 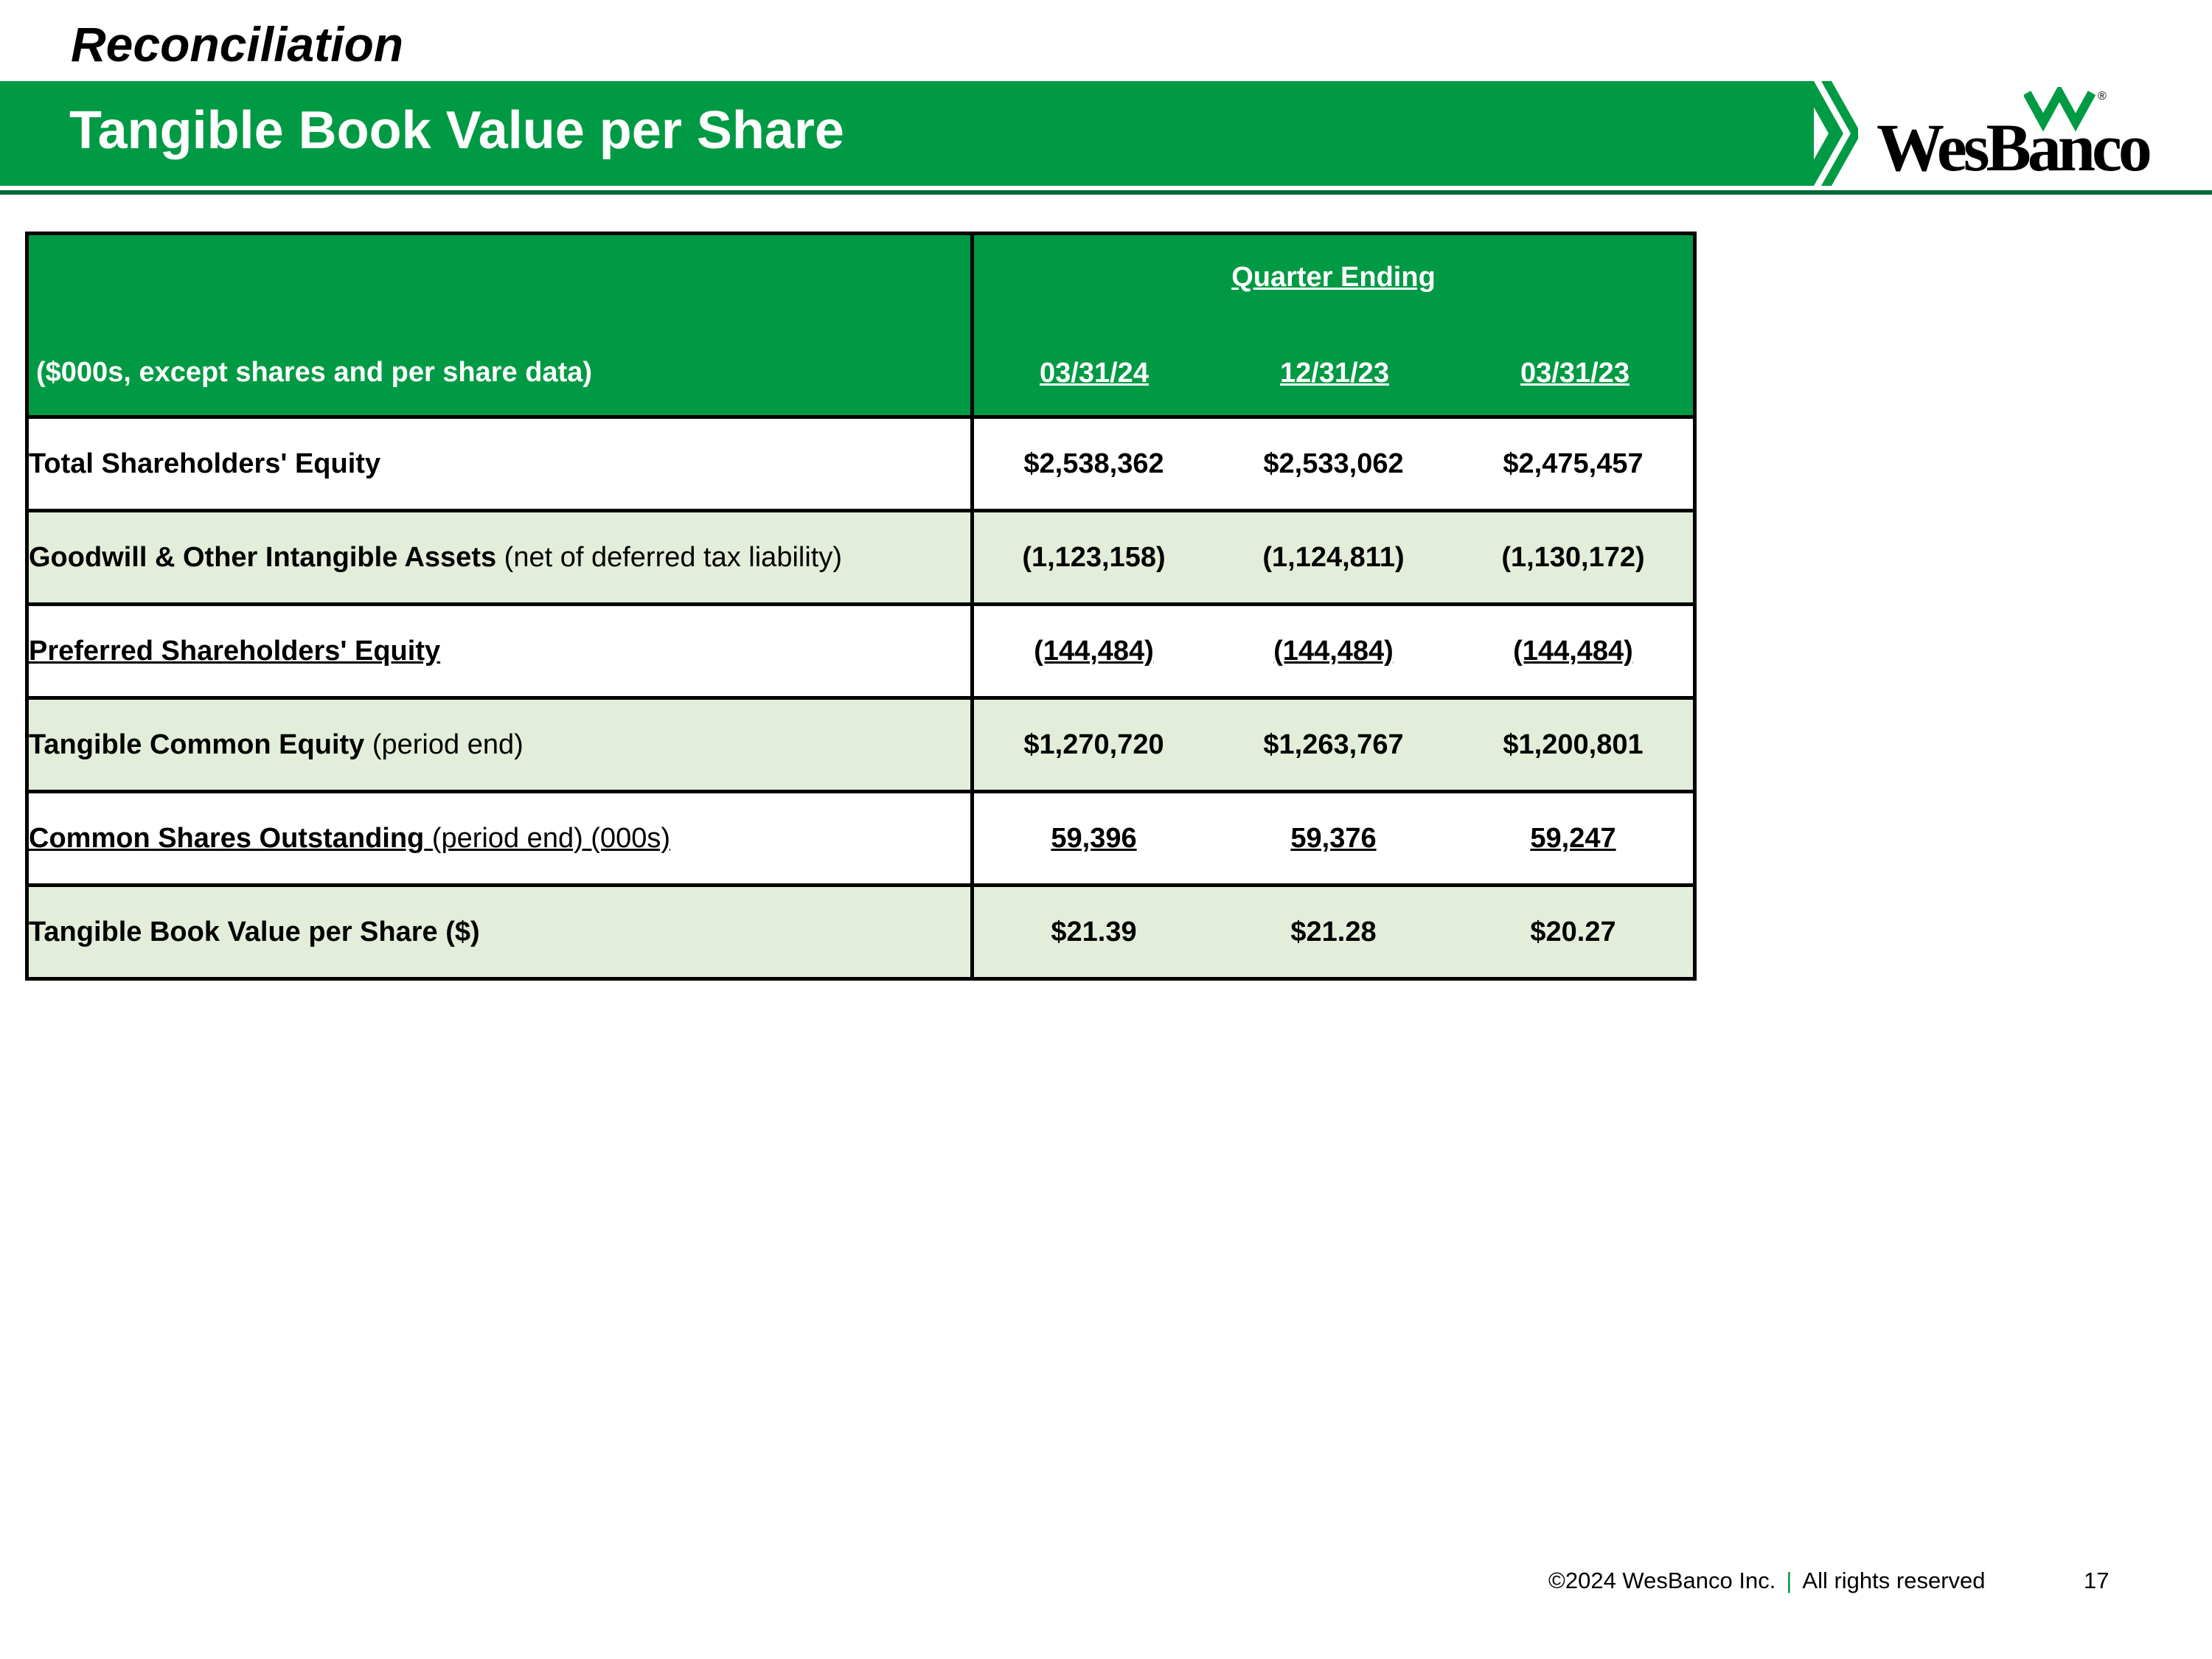 What do you see at coordinates (1334, 373) in the screenshot?
I see `period-heading: 12/31/23` at bounding box center [1334, 373].